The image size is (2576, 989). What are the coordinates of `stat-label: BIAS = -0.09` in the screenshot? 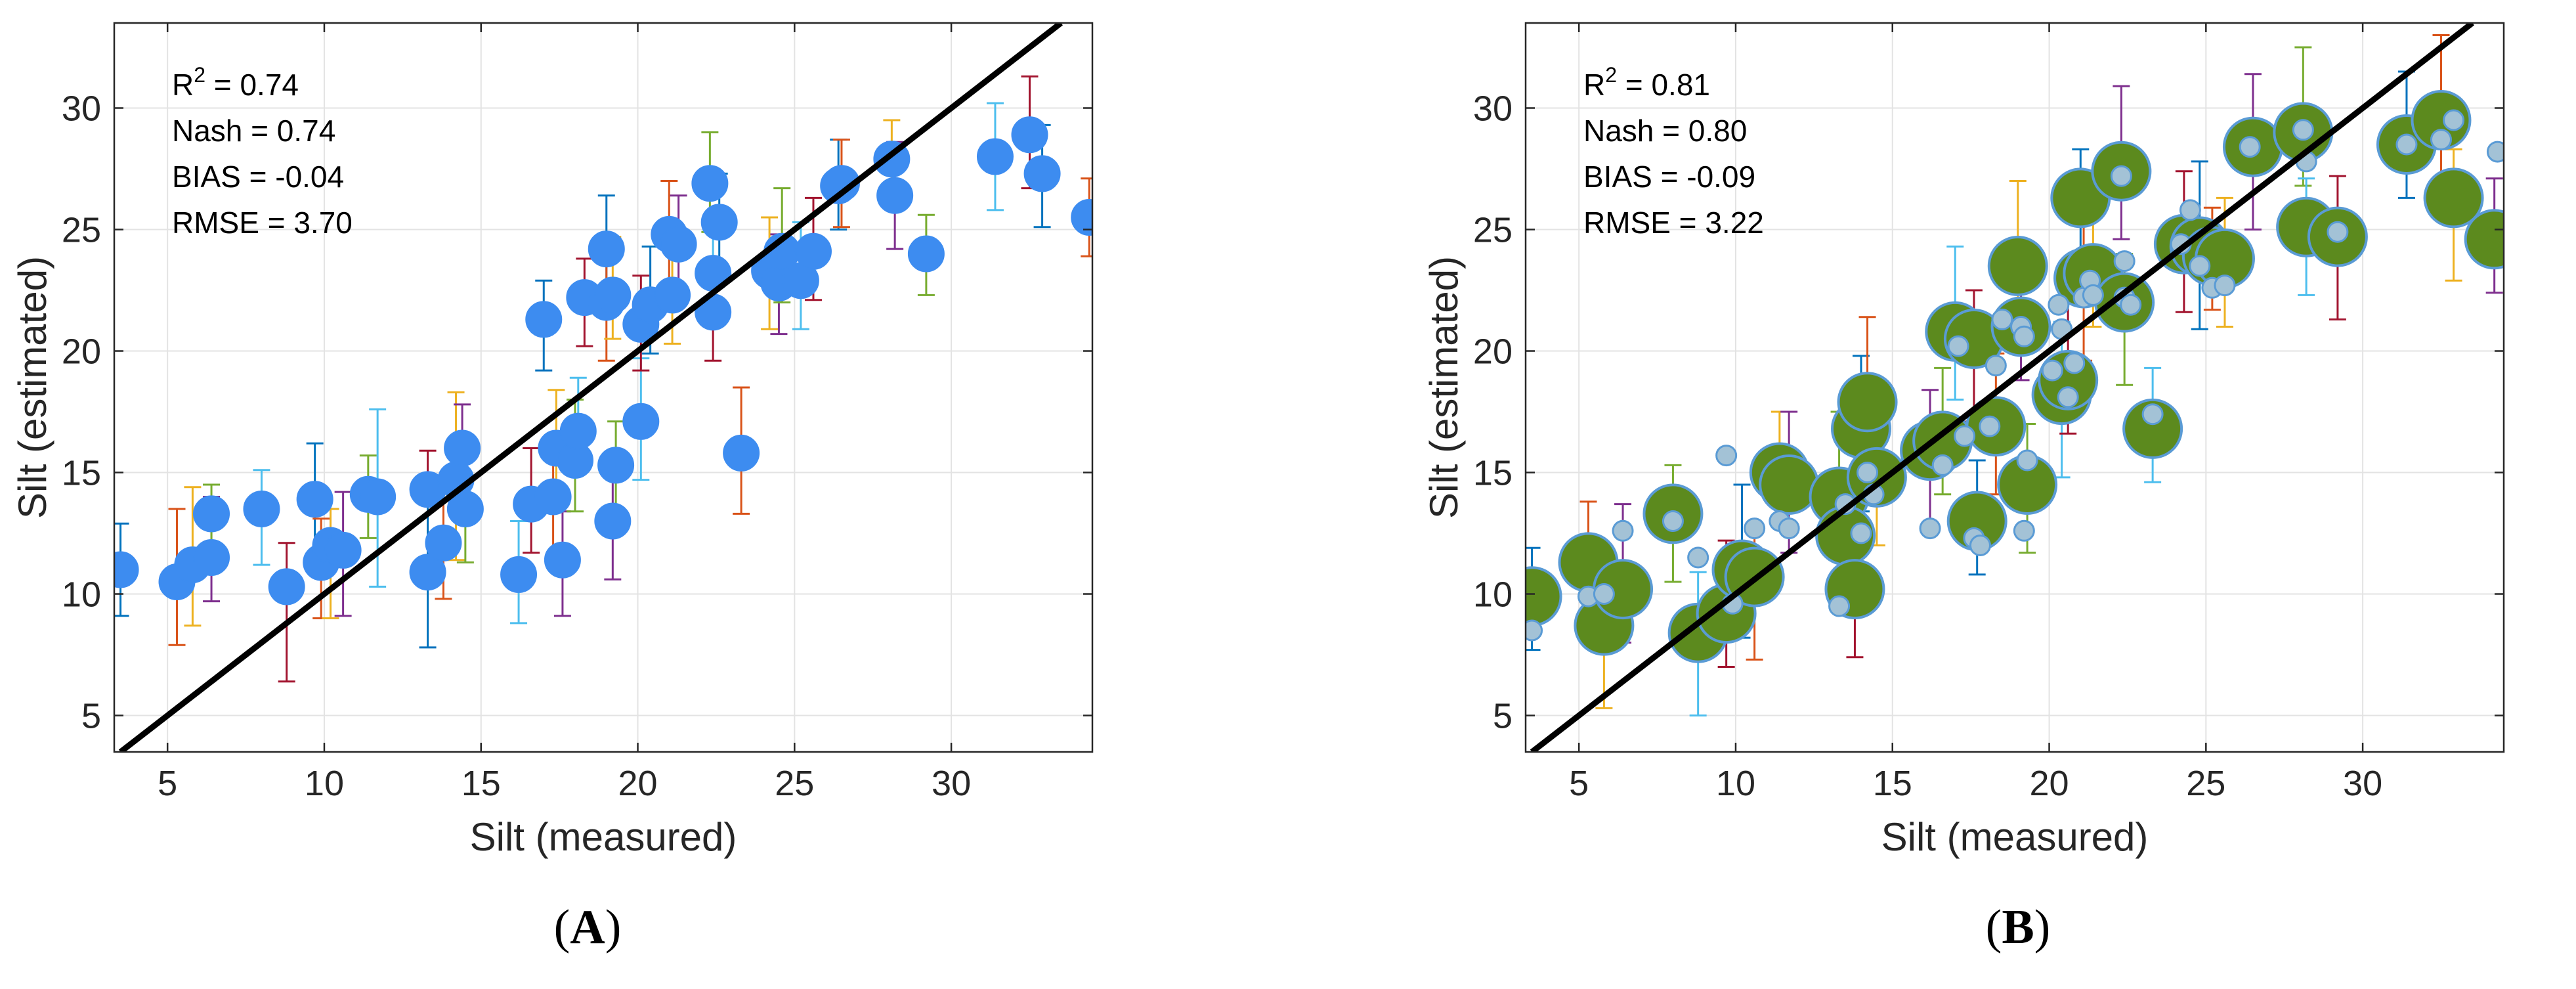 It's located at (1669, 177).